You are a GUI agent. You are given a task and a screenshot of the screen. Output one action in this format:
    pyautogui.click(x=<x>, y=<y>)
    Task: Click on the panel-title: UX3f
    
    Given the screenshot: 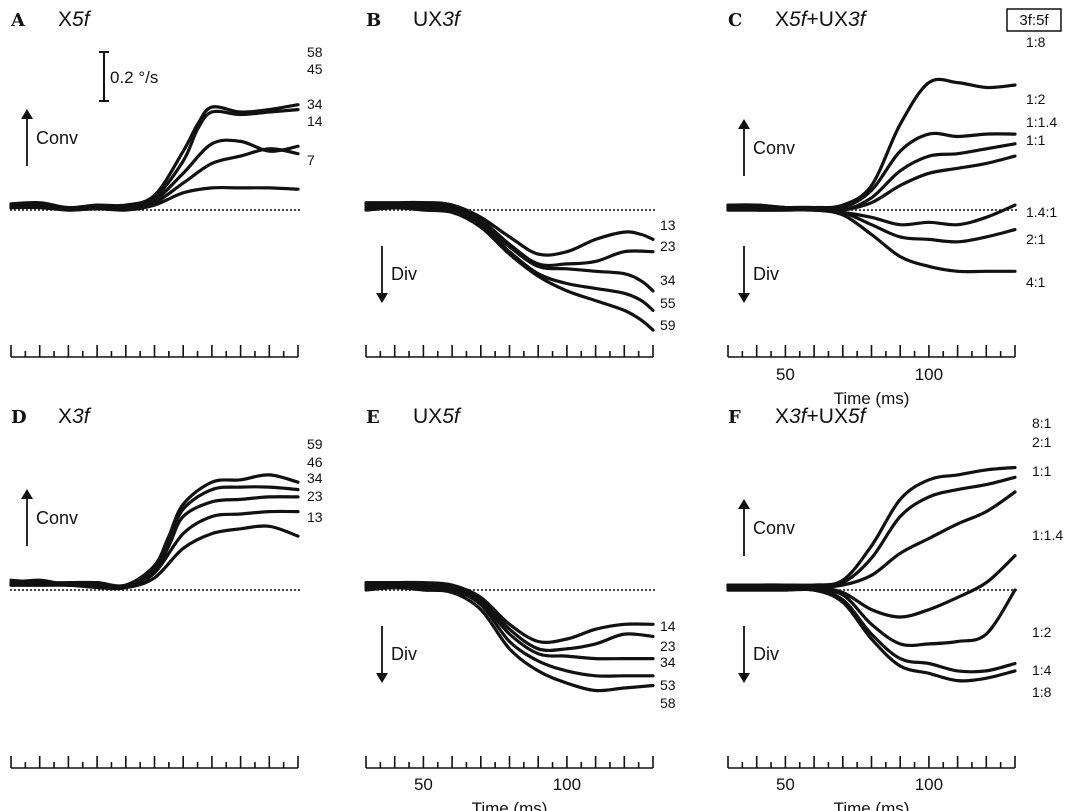 What is the action you would take?
    pyautogui.click(x=437, y=19)
    